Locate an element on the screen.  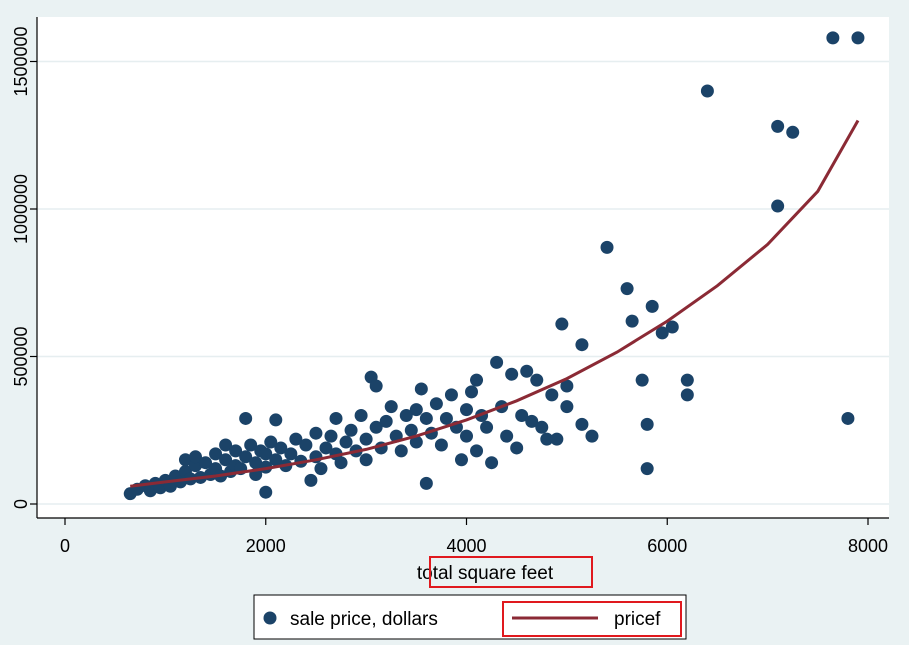
highlight-box-square-feet is located at coordinates (511, 572).